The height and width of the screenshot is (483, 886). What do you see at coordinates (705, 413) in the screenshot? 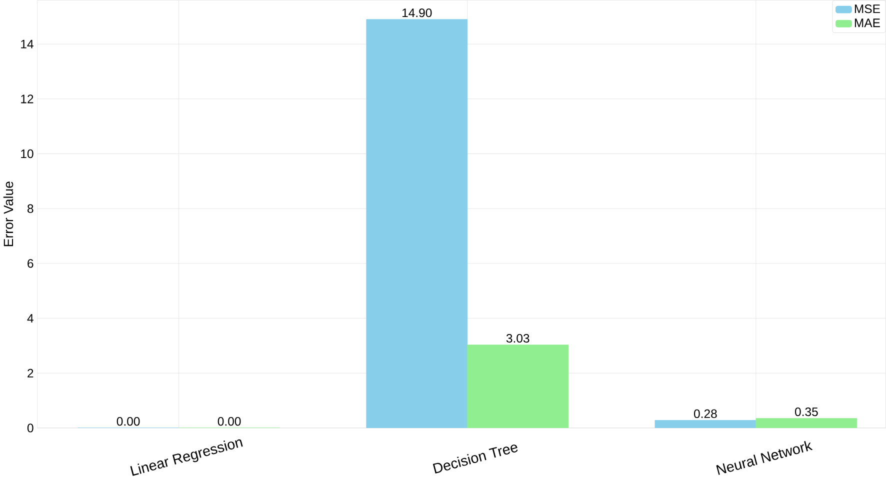
I see `data-label: 0.28` at bounding box center [705, 413].